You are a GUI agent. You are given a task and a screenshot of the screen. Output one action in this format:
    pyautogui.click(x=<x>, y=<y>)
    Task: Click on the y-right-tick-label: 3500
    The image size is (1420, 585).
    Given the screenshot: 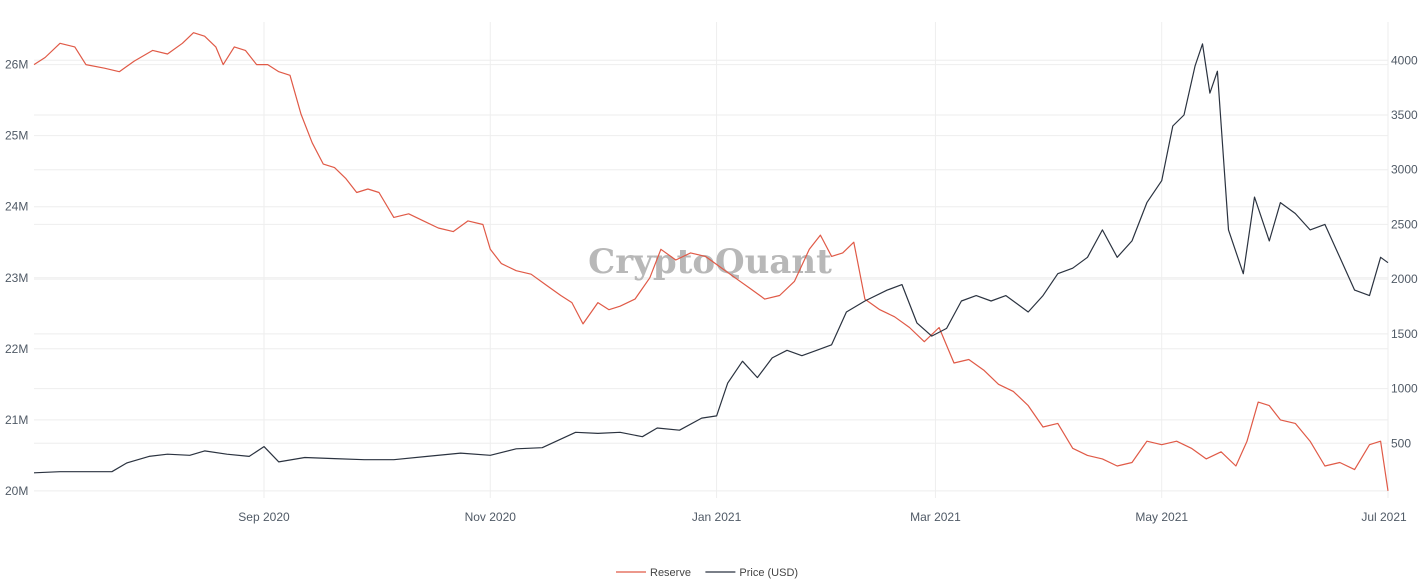 What is the action you would take?
    pyautogui.click(x=1404, y=115)
    